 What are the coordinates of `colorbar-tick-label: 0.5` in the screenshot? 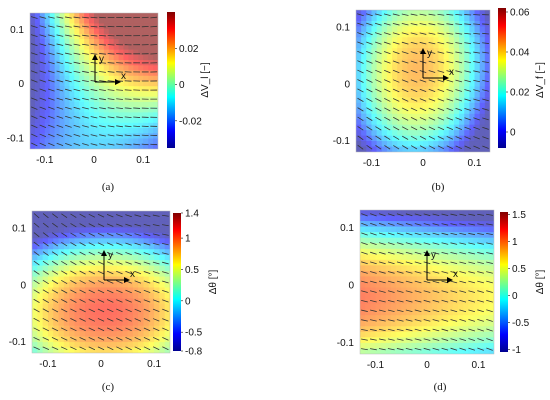 It's located at (519, 269).